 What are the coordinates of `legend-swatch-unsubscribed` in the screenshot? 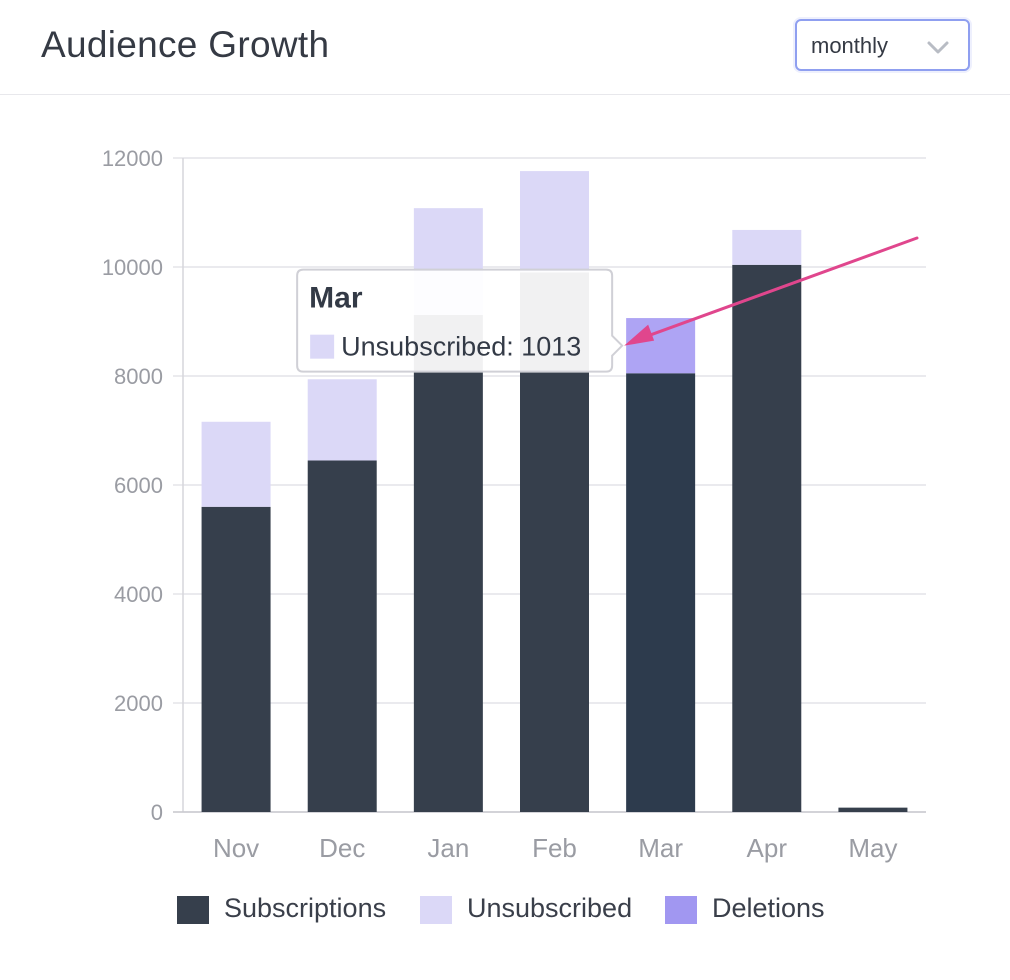 It's located at (436, 910).